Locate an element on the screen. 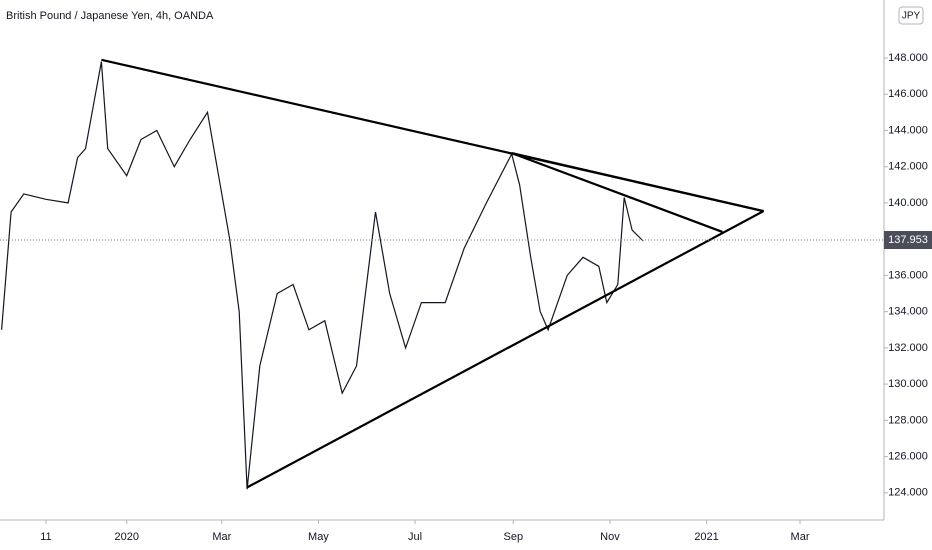 This screenshot has width=932, height=550. y-tick-label: 148.000 is located at coordinates (908, 58).